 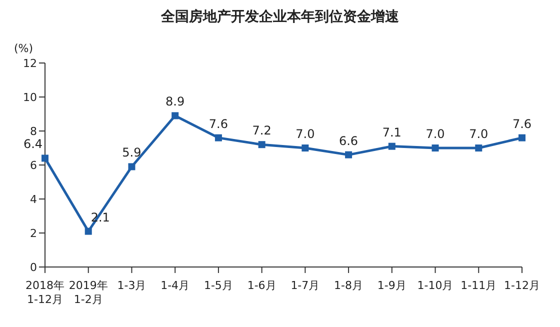 What do you see at coordinates (30, 63) in the screenshot?
I see `y-tick-label: 12` at bounding box center [30, 63].